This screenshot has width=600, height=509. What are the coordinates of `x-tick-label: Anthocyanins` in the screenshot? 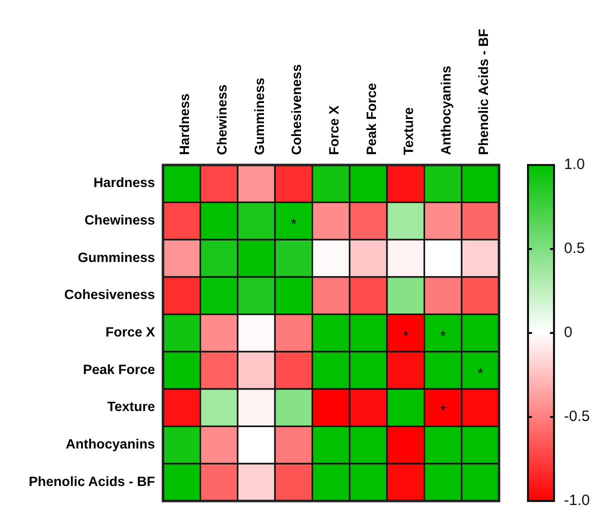 It's located at (446, 110).